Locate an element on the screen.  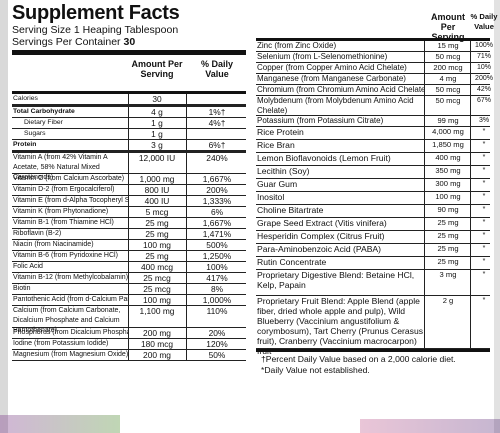
nutrient-daily-value: 1,667% is located at coordinates (217, 179).